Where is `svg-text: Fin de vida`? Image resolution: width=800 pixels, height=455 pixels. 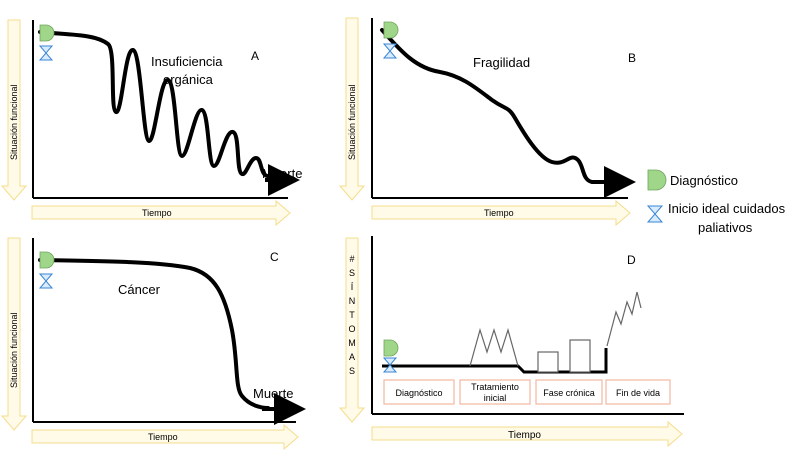 svg-text: Fin de vida is located at coordinates (638, 393).